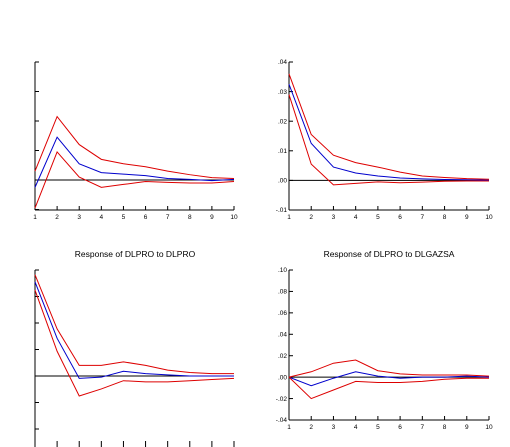 Image resolution: width=510 pixels, height=447 pixels. I want to click on y-tick-label: .03, so click(282, 92).